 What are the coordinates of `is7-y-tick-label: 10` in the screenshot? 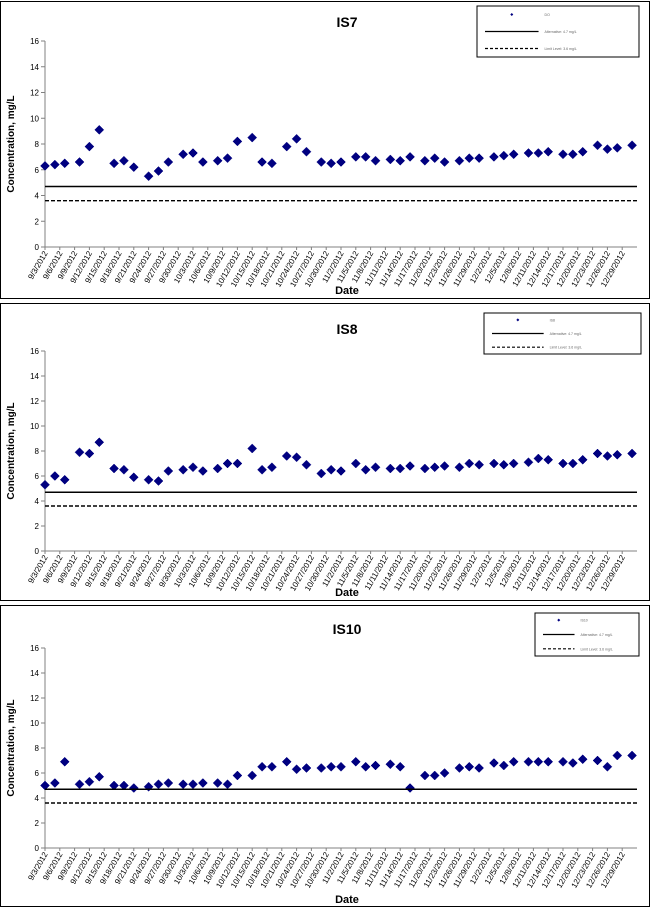 It's located at (34, 118).